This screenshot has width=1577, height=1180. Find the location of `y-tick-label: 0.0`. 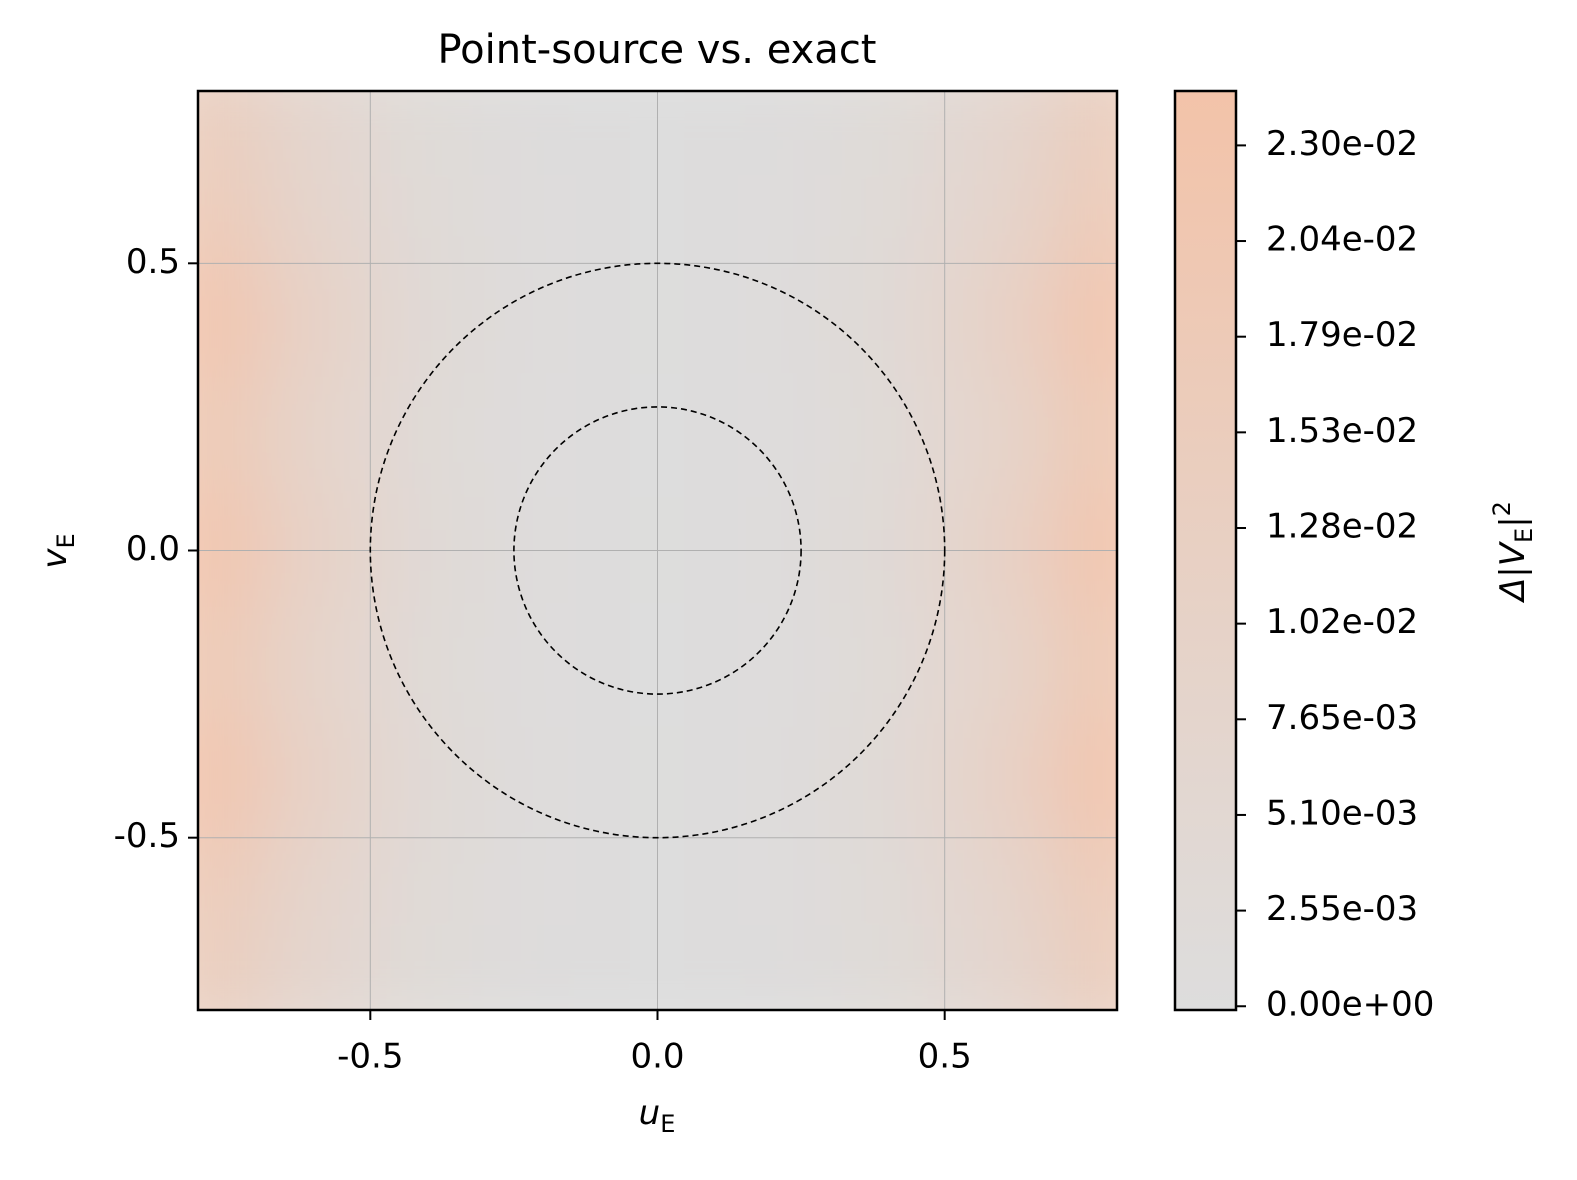

y-tick-label: 0.0 is located at coordinates (153, 549).